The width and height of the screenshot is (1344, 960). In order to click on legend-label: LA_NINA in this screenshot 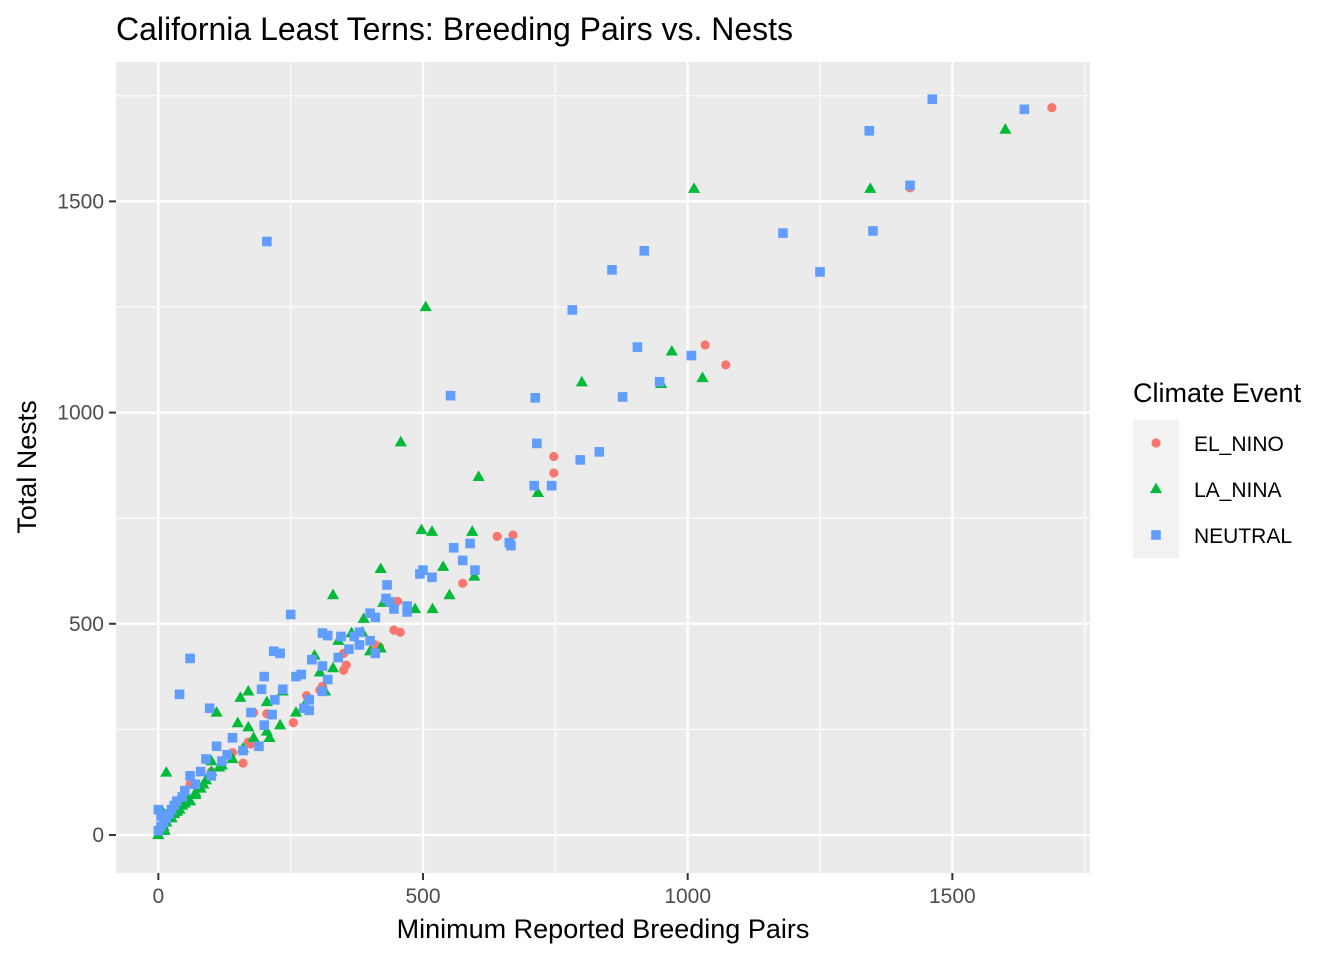, I will do `click(1238, 490)`.